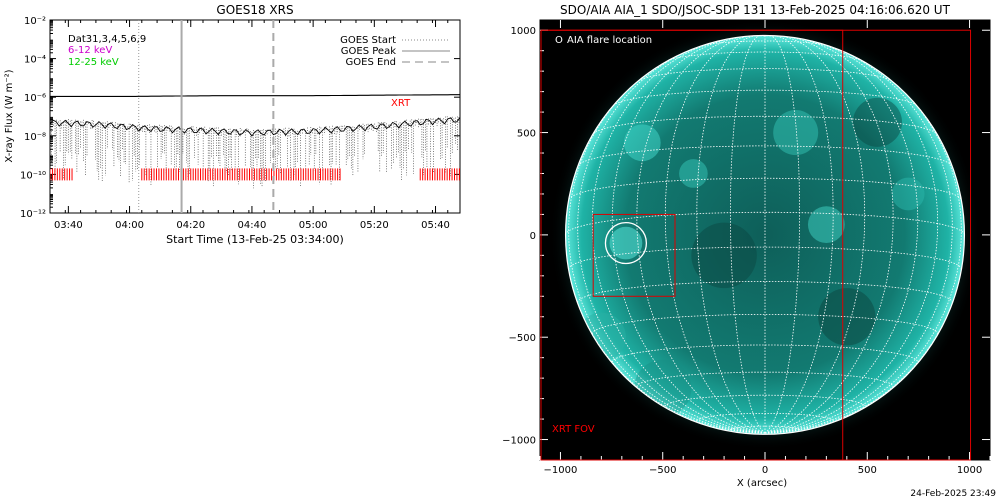 The image size is (1000, 500). I want to click on aia-x-tick-label: 500, so click(867, 470).